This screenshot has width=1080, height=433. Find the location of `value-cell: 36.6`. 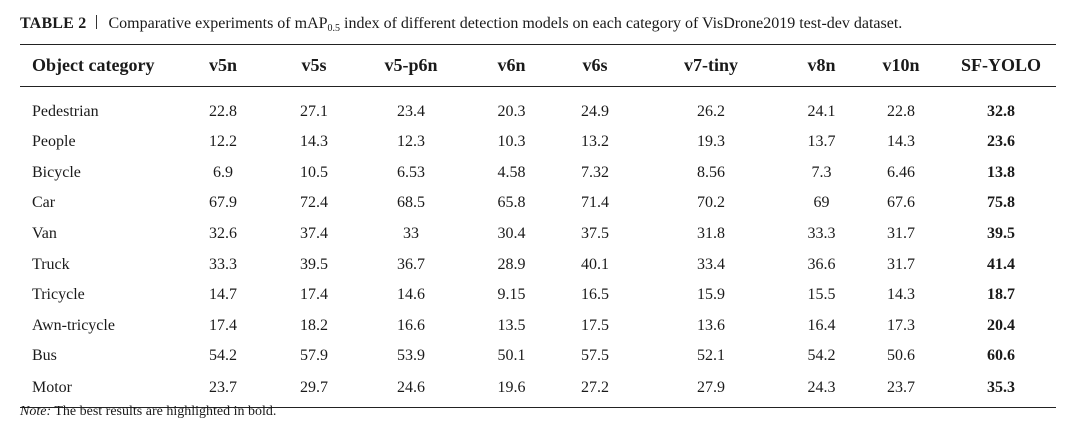

value-cell: 36.6 is located at coordinates (821, 264).